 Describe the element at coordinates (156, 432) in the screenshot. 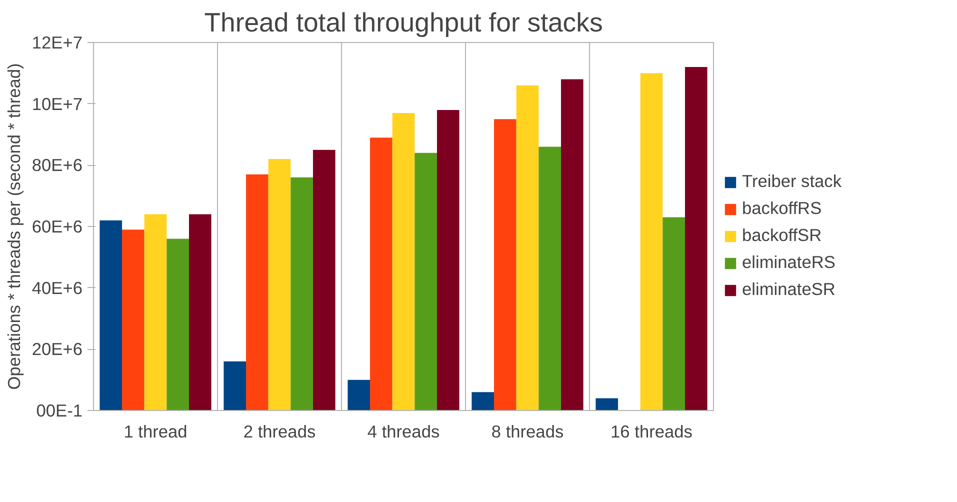

I see `x-tick-label: 1 thread` at that location.